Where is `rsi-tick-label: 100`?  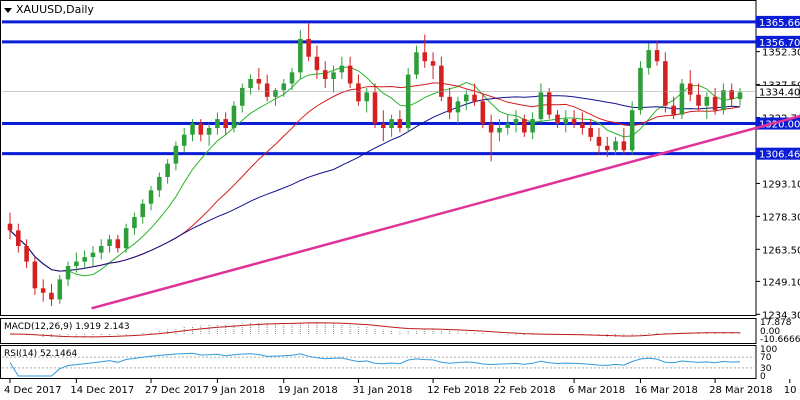
rsi-tick-label: 100 is located at coordinates (768, 350).